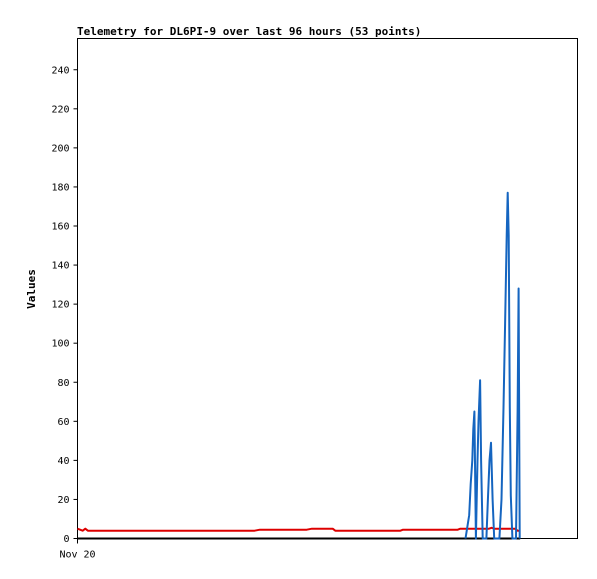 This screenshot has width=597, height=579. Describe the element at coordinates (60, 266) in the screenshot. I see `y-tick-label: 140` at that location.